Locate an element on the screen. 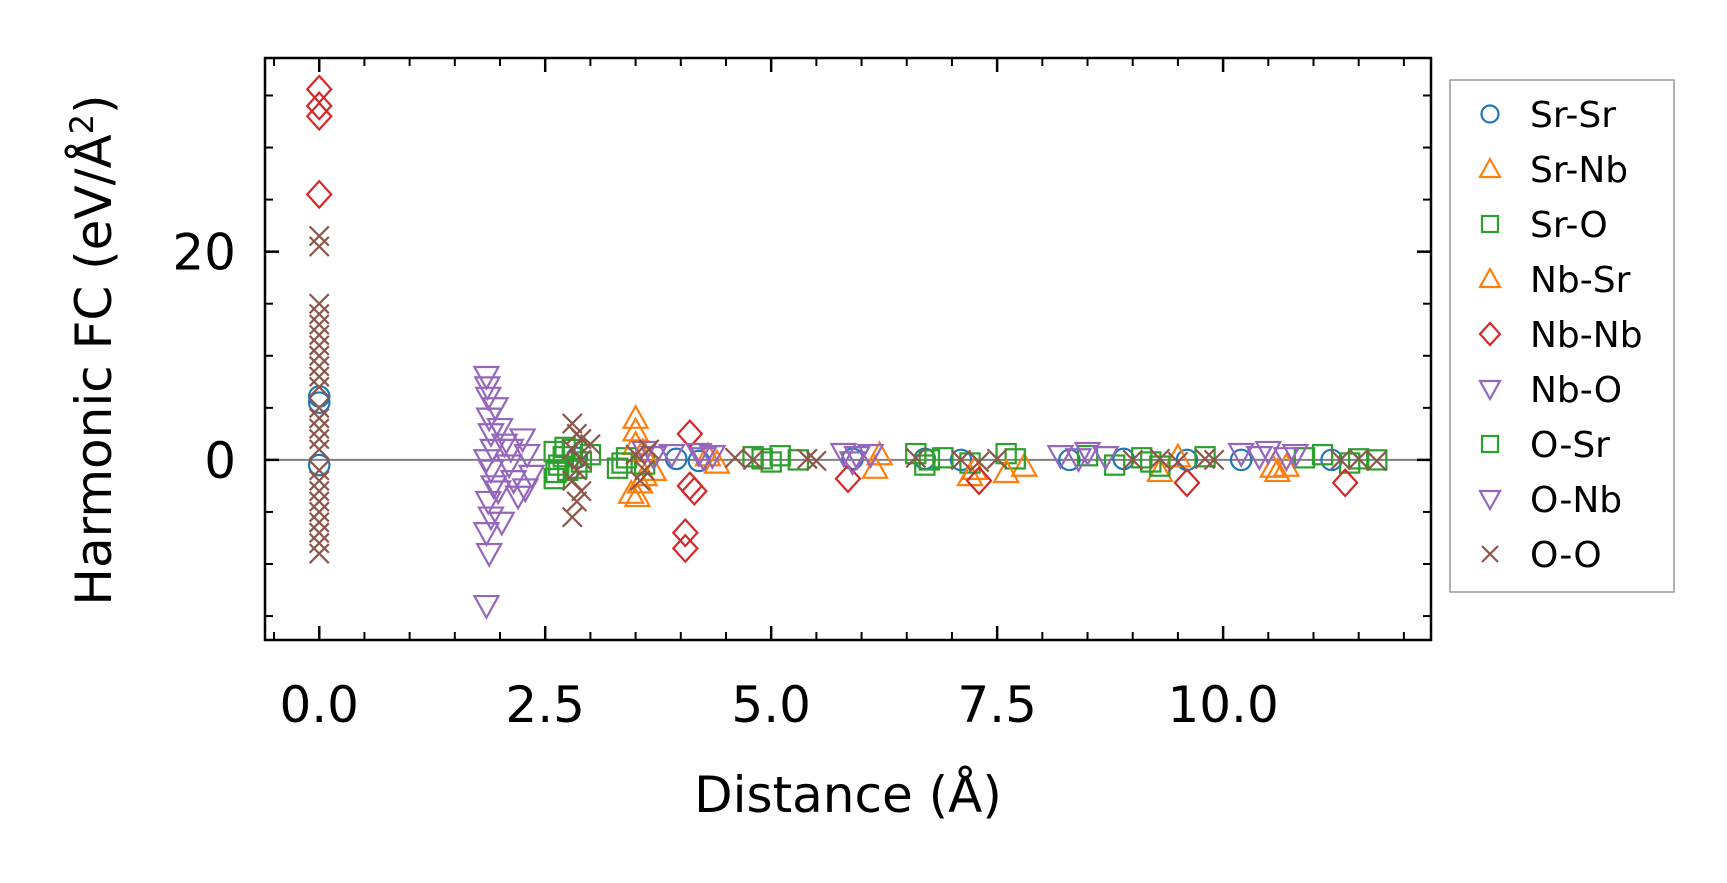 The image size is (1727, 883). series-o-nb is located at coordinates (877, 467).